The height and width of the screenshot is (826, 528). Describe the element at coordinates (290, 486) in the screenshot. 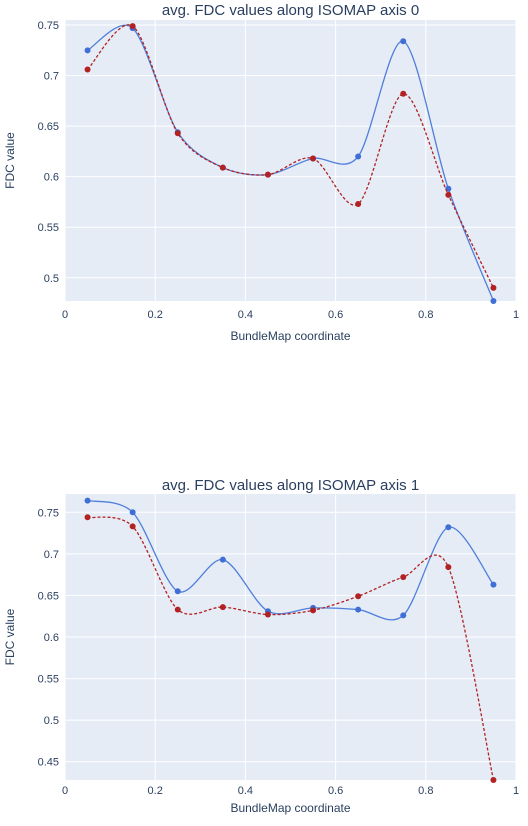

I see `chart-title: avg. FDC values along ISOMAP axis 1` at that location.